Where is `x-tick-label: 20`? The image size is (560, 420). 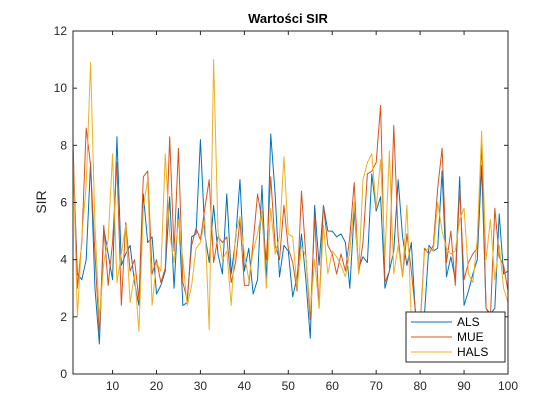 x-tick-label: 20 is located at coordinates (157, 386).